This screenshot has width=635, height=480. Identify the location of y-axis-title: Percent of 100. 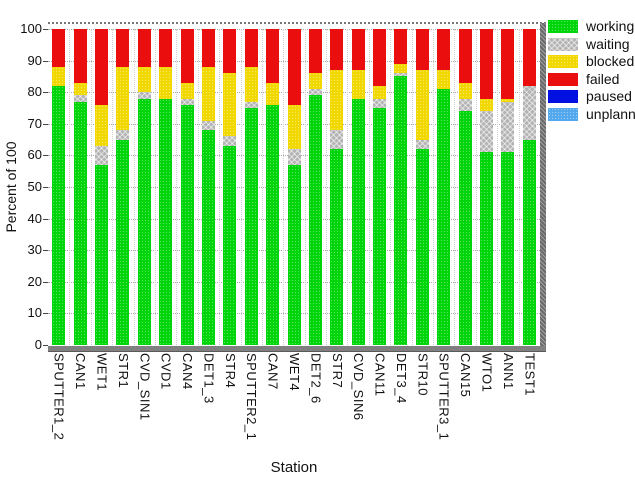
(11, 187).